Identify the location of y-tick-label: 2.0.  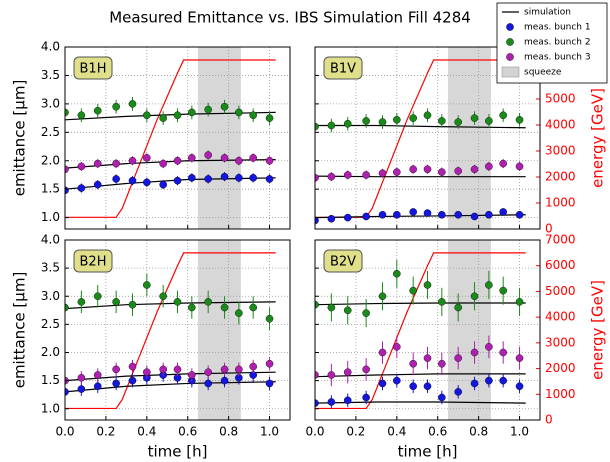
(50, 352).